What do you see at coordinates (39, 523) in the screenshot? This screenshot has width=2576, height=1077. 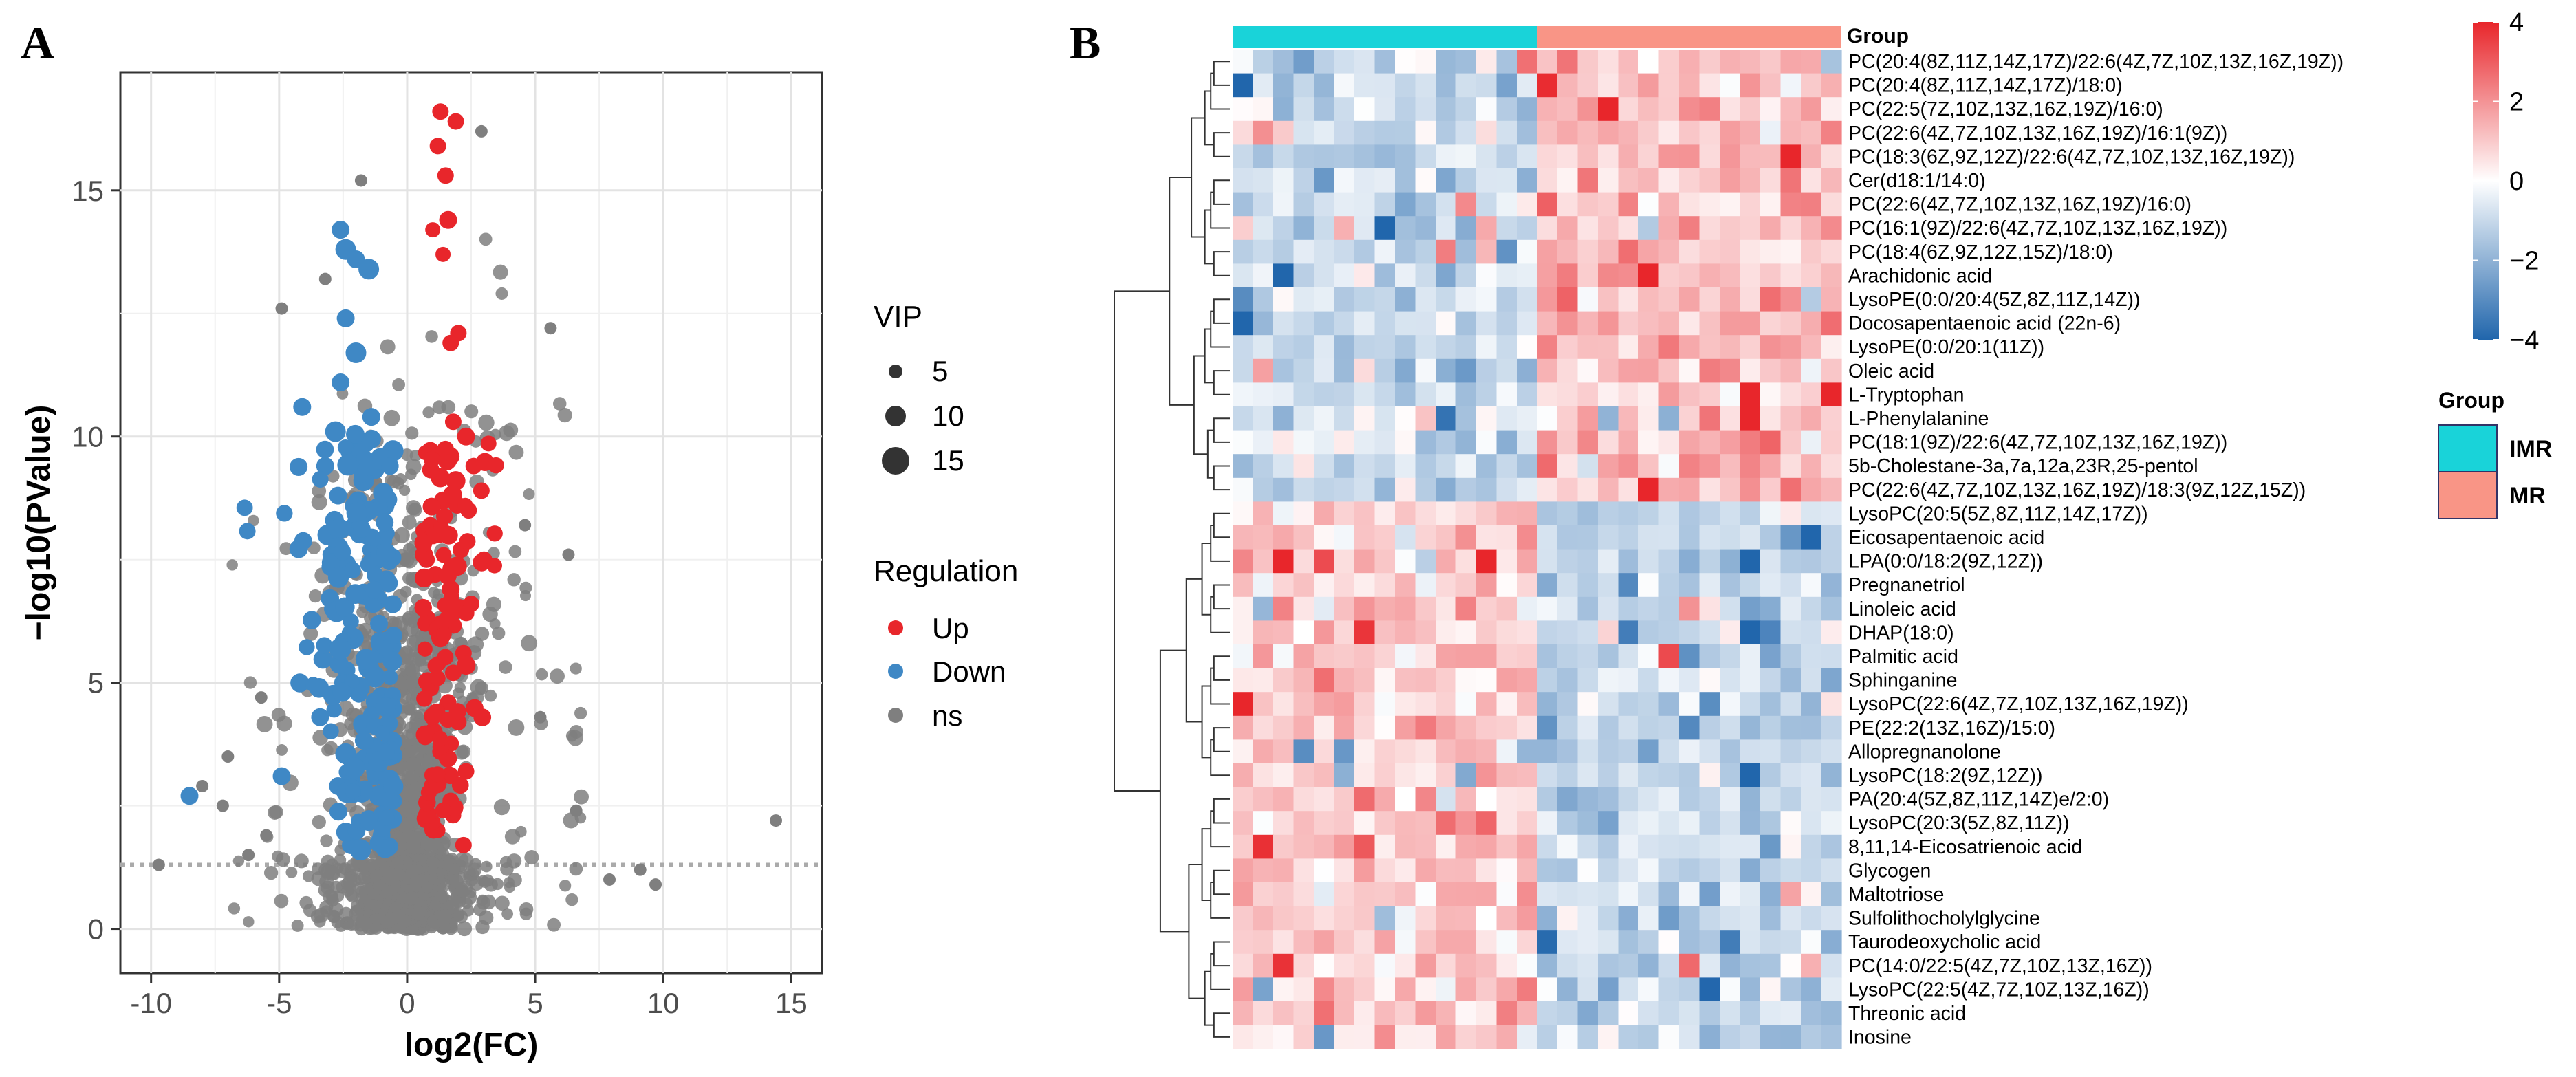 I see `y-axis-label: −log10(PValue)` at bounding box center [39, 523].